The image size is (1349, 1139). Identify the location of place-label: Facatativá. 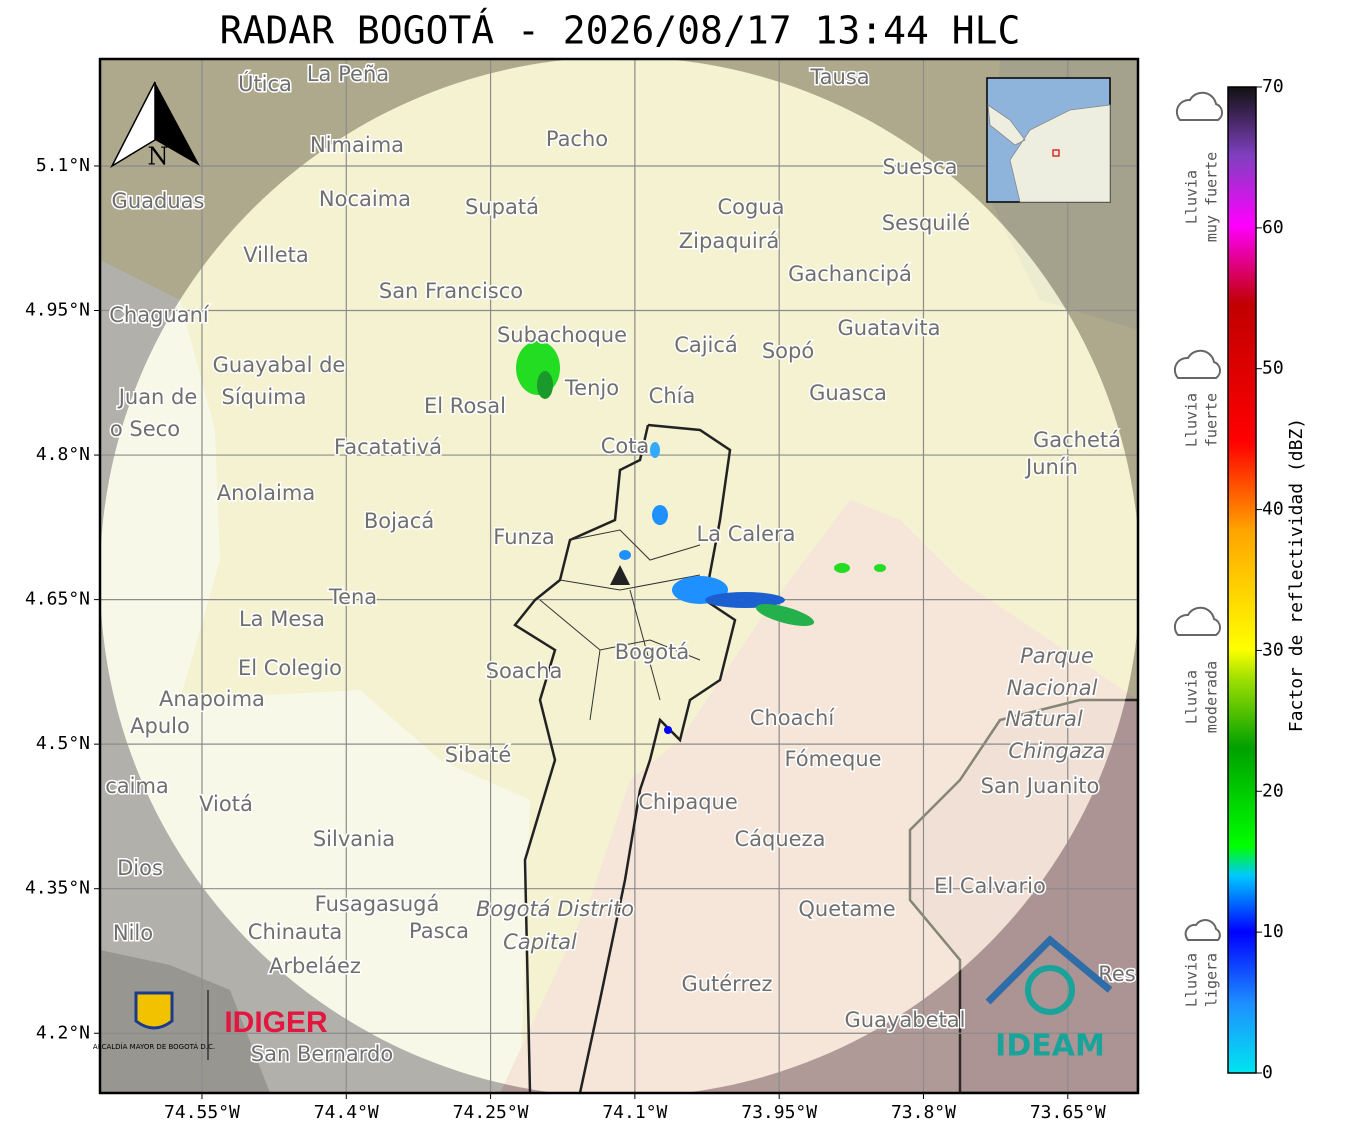
(388, 447).